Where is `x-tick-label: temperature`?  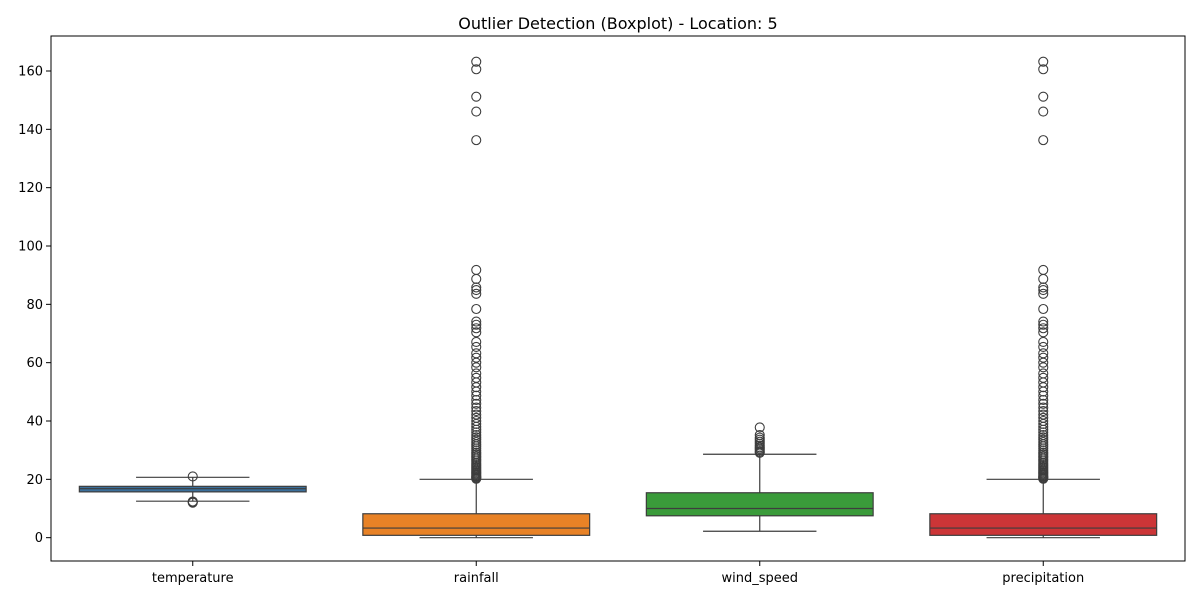 x-tick-label: temperature is located at coordinates (193, 578).